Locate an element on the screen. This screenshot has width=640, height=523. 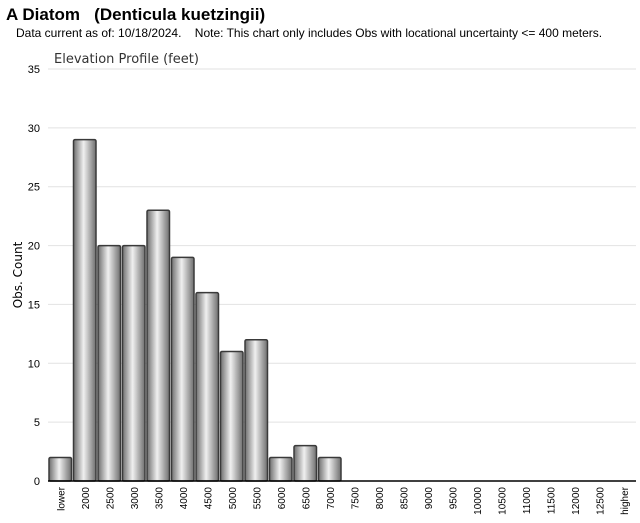
chart-title: Elevation Profile (feet) is located at coordinates (126, 59).